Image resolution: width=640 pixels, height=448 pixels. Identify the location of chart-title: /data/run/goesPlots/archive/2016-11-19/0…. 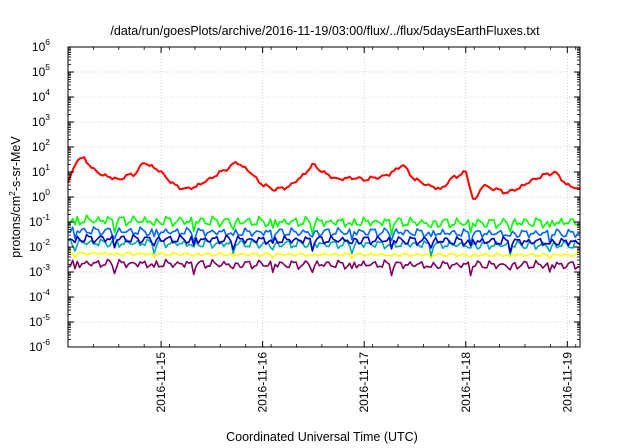
(325, 31).